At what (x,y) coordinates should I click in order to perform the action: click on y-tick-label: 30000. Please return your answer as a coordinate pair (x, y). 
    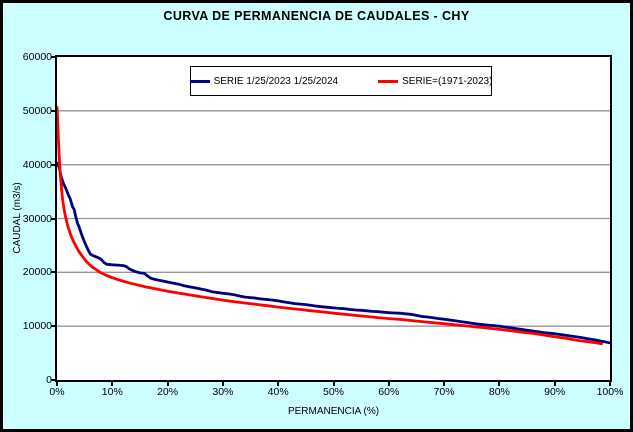
    Looking at the image, I should click on (37, 218).